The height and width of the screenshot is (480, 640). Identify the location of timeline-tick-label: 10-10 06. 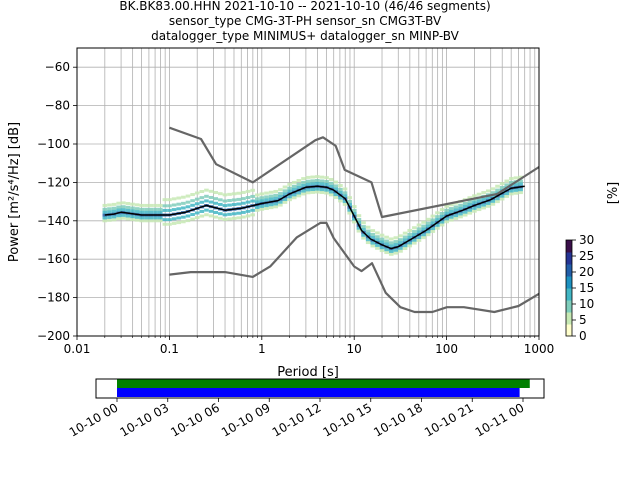
(195, 419).